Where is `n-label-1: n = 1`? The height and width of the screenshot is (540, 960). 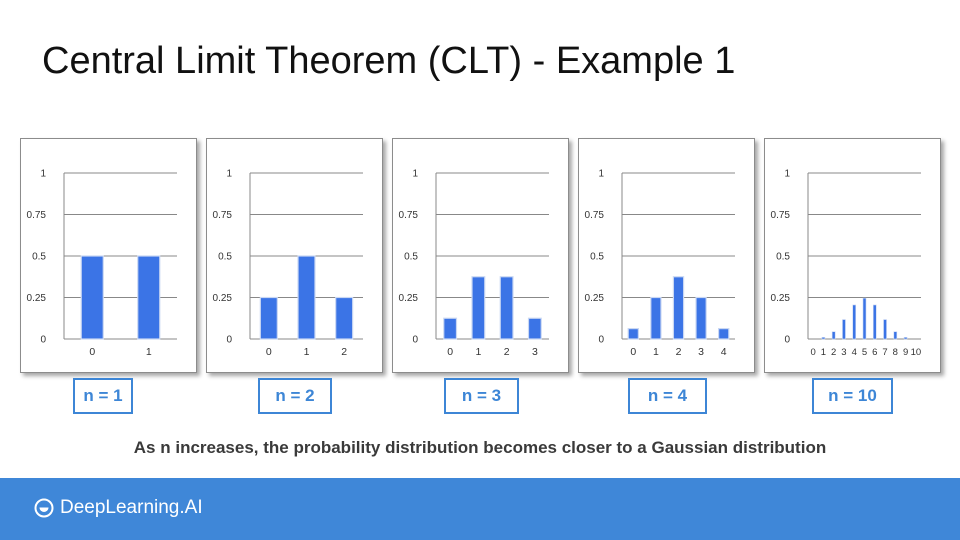
n-label-1: n = 1 is located at coordinates (103, 396).